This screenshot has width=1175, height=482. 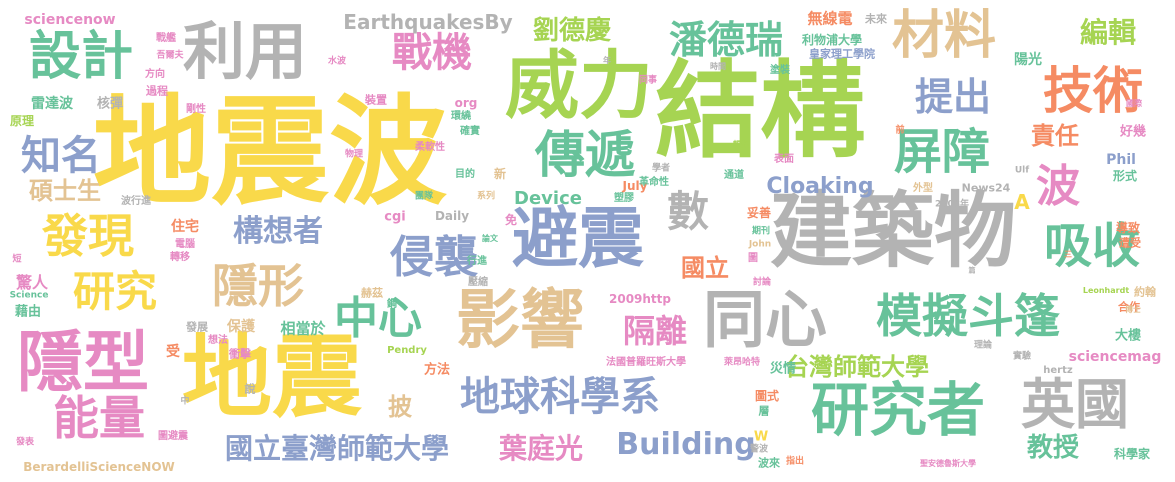 I want to click on cloud-word: 水波, so click(x=337, y=61).